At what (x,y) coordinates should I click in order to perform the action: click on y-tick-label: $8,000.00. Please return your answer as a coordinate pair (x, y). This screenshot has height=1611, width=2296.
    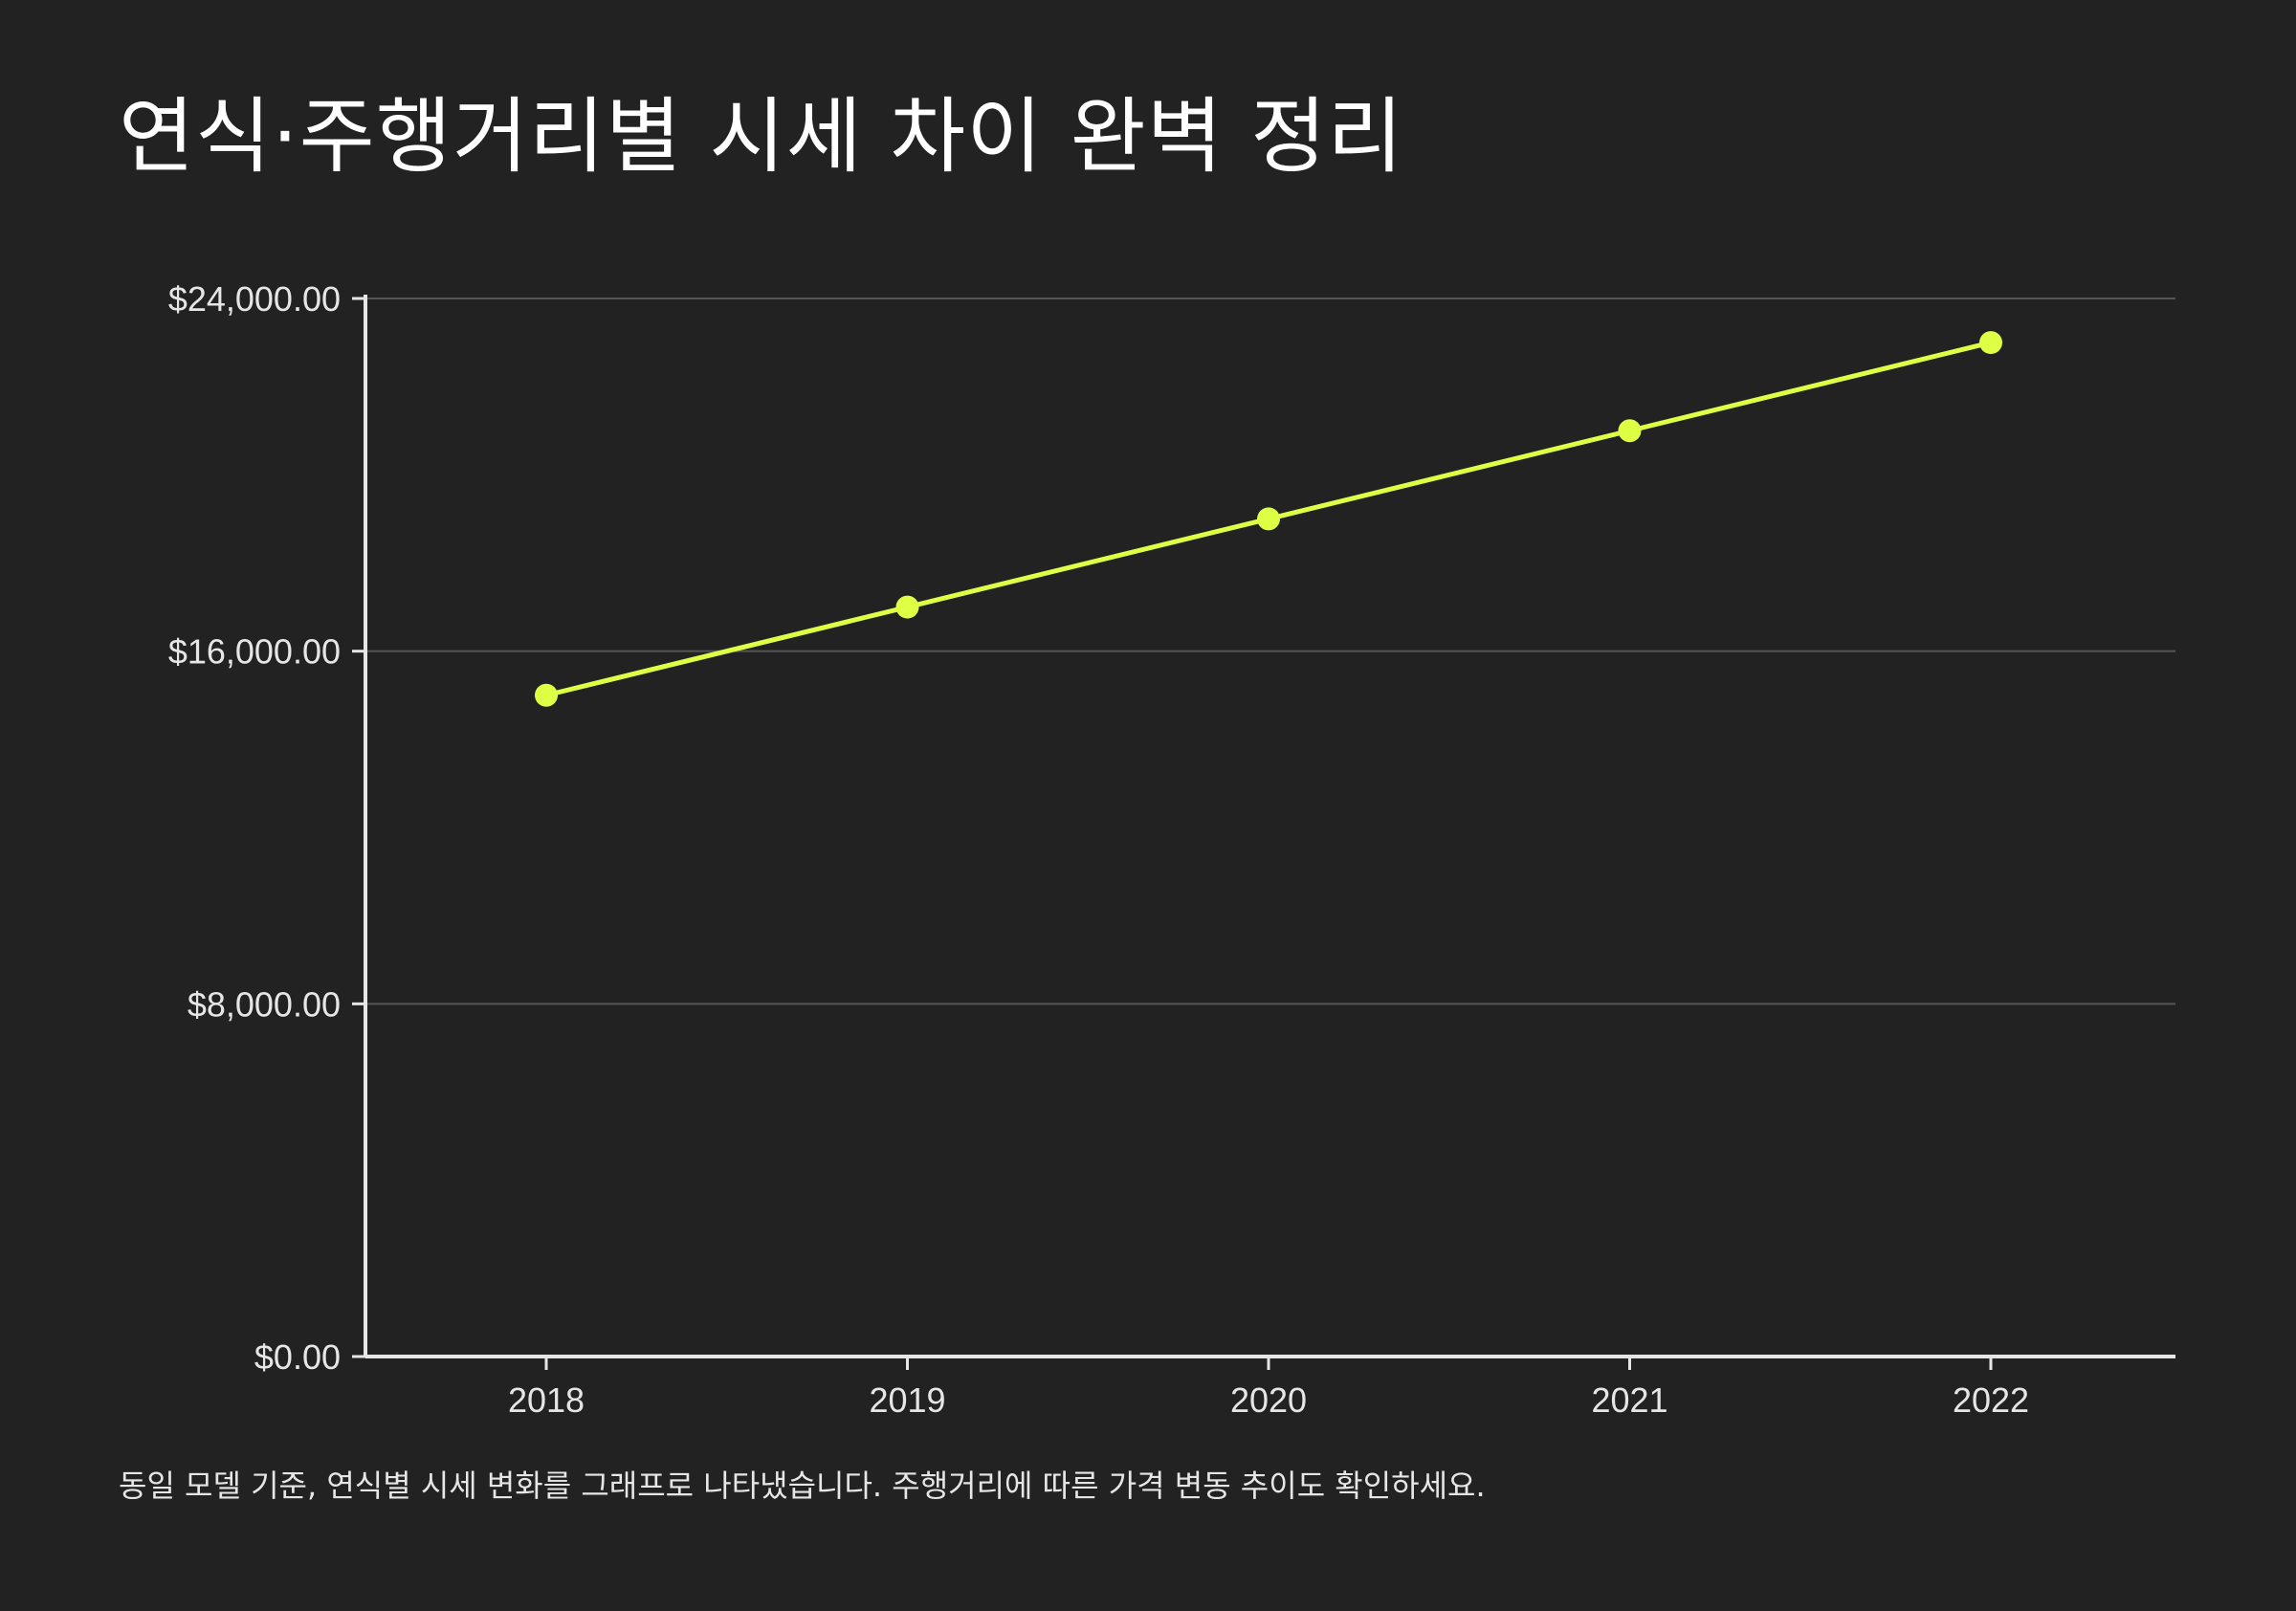
    Looking at the image, I should click on (265, 1004).